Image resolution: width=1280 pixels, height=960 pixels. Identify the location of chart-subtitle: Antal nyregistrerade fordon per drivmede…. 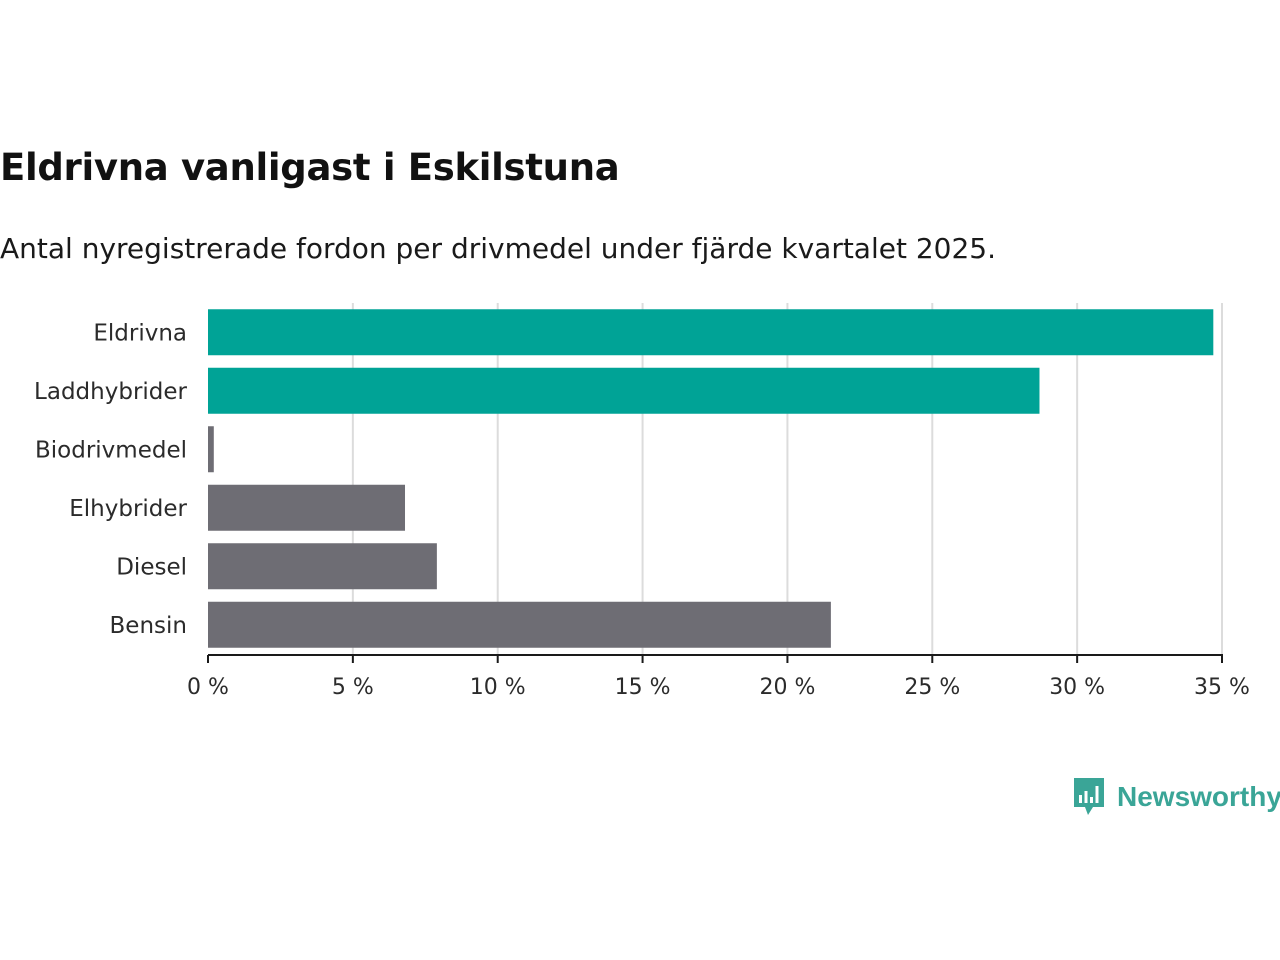
(498, 248).